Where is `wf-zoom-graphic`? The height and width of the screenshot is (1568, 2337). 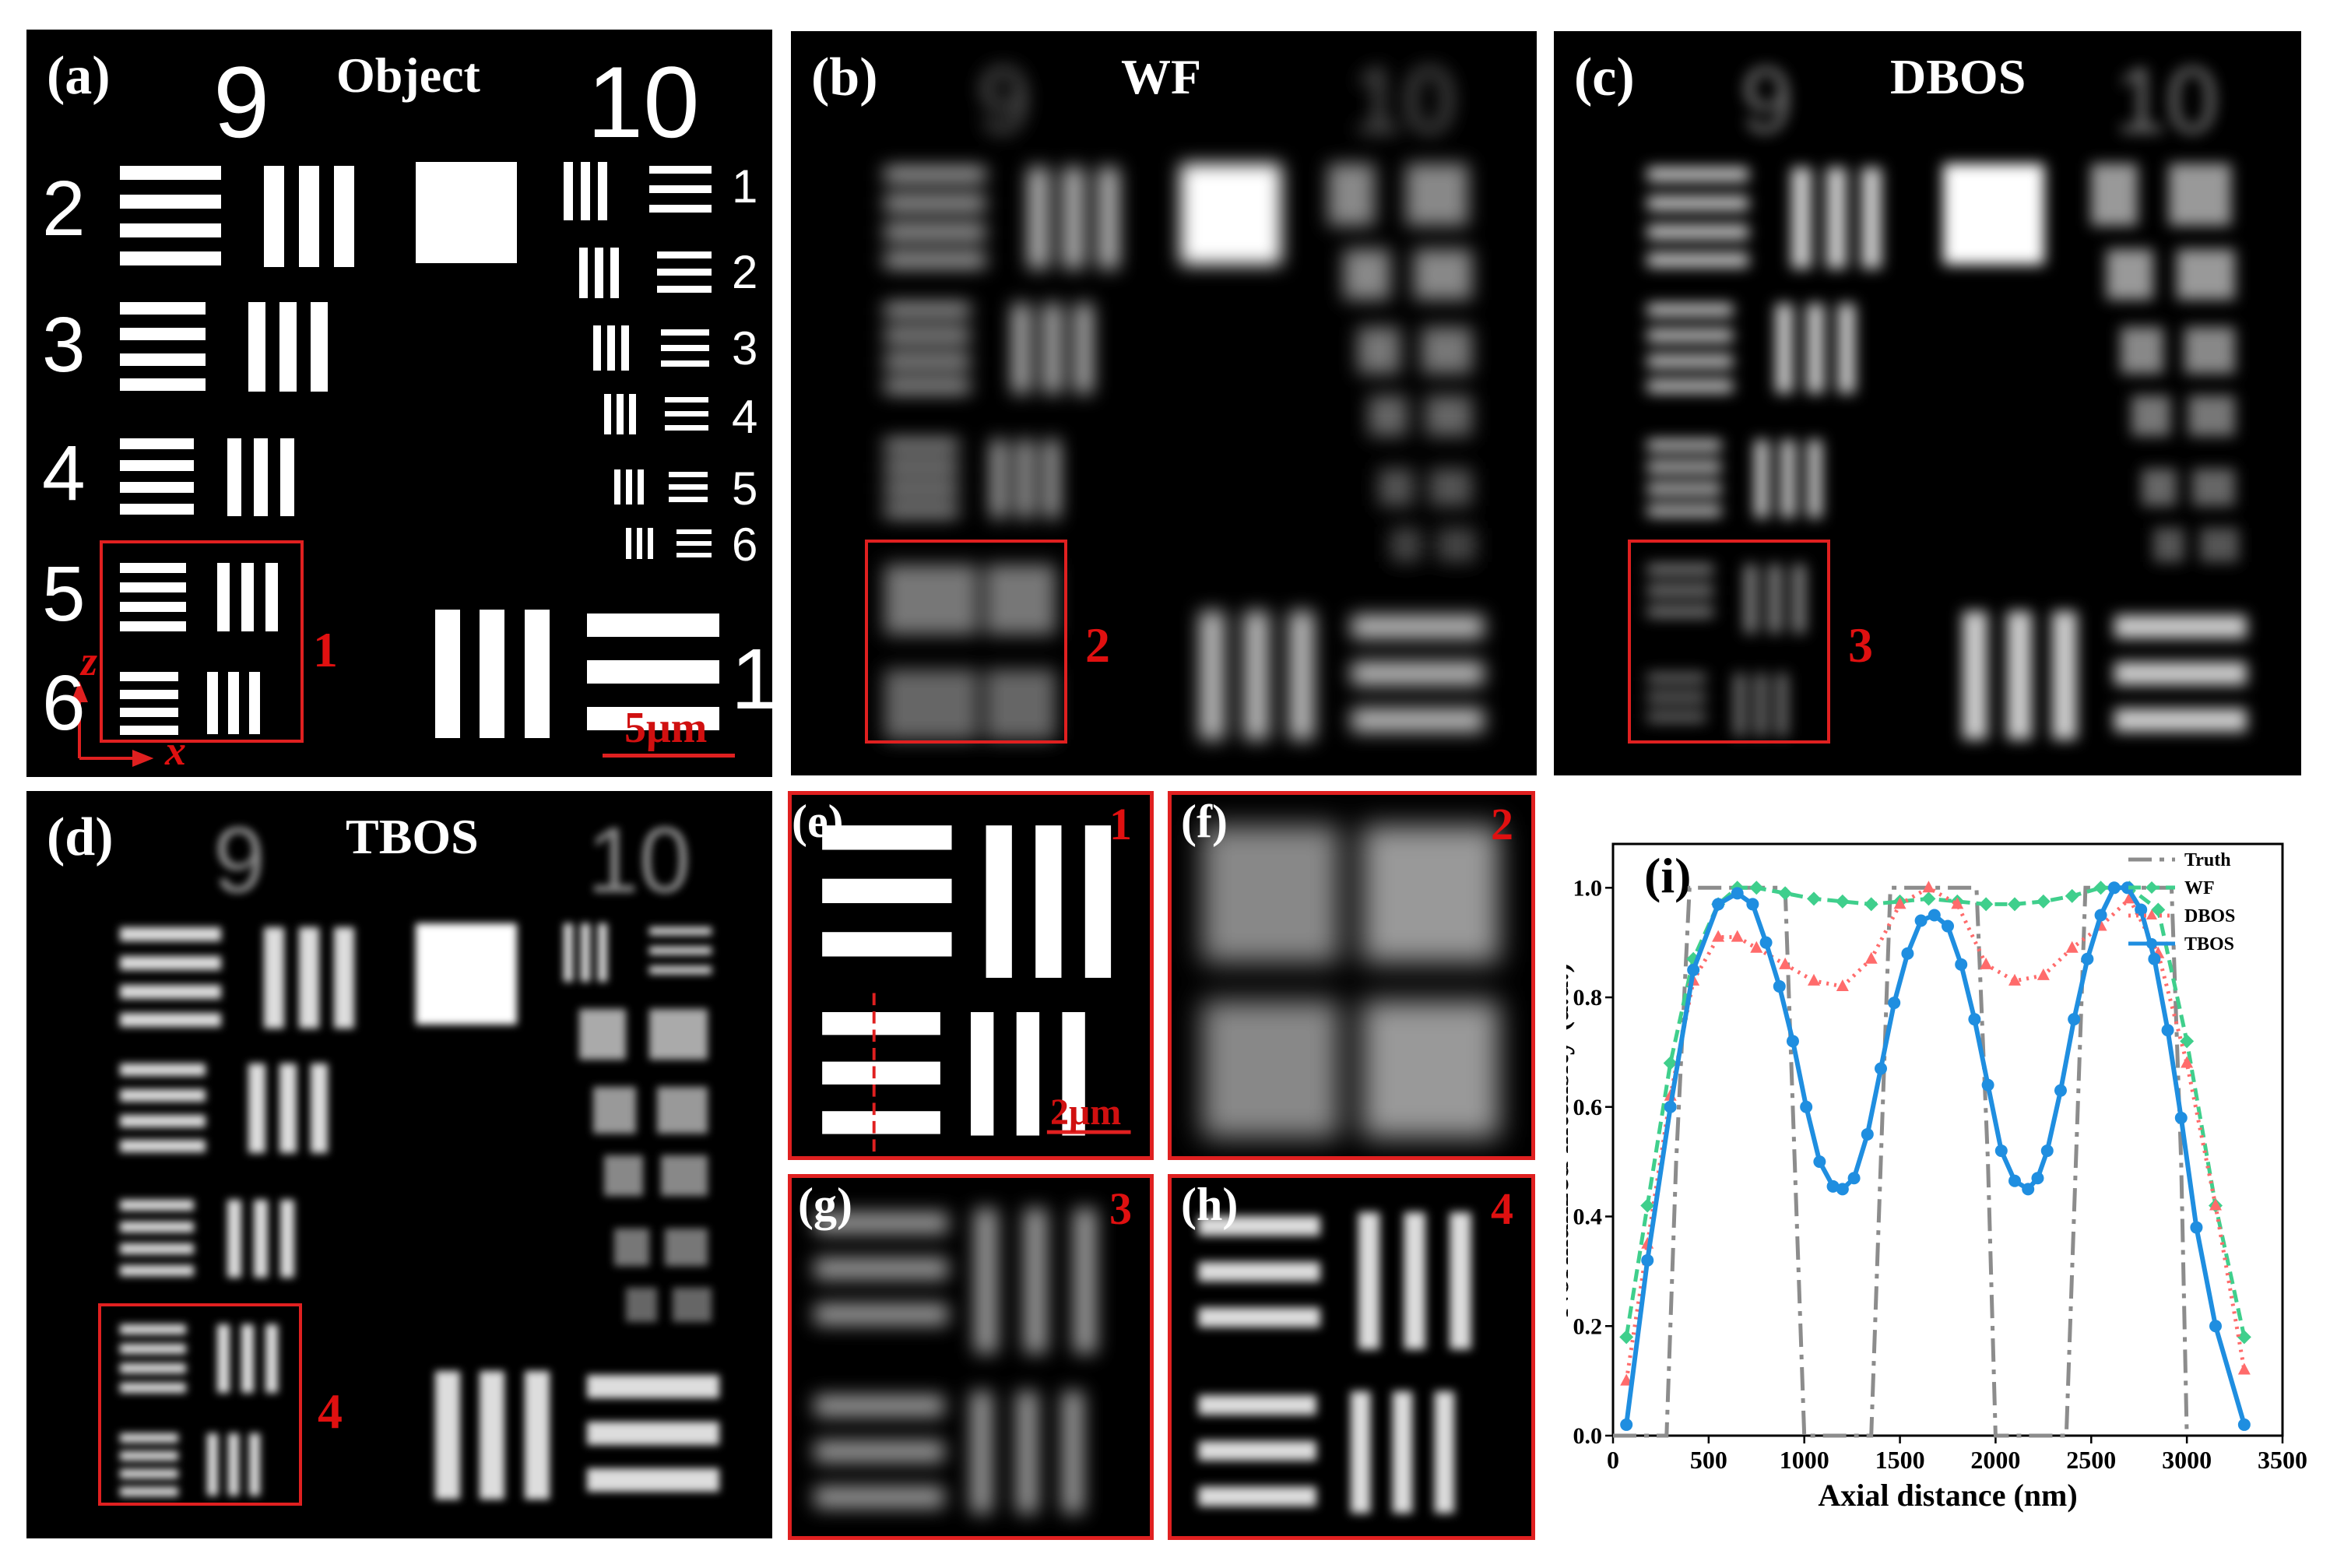 wf-zoom-graphic is located at coordinates (1351, 981).